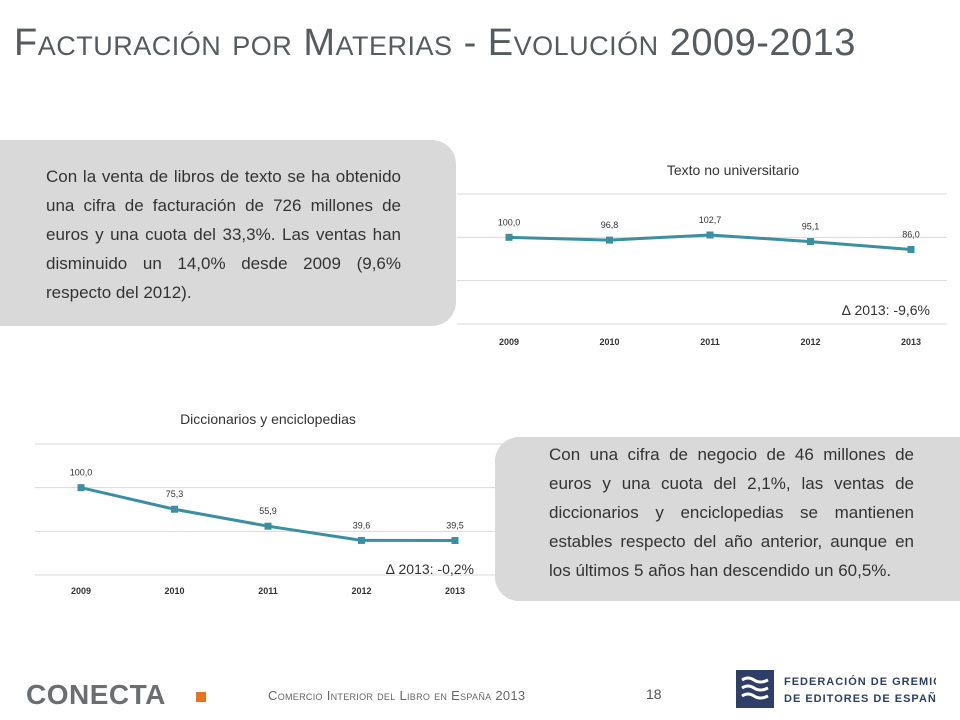  I want to click on conecta-logo: CONECTA, so click(116, 694).